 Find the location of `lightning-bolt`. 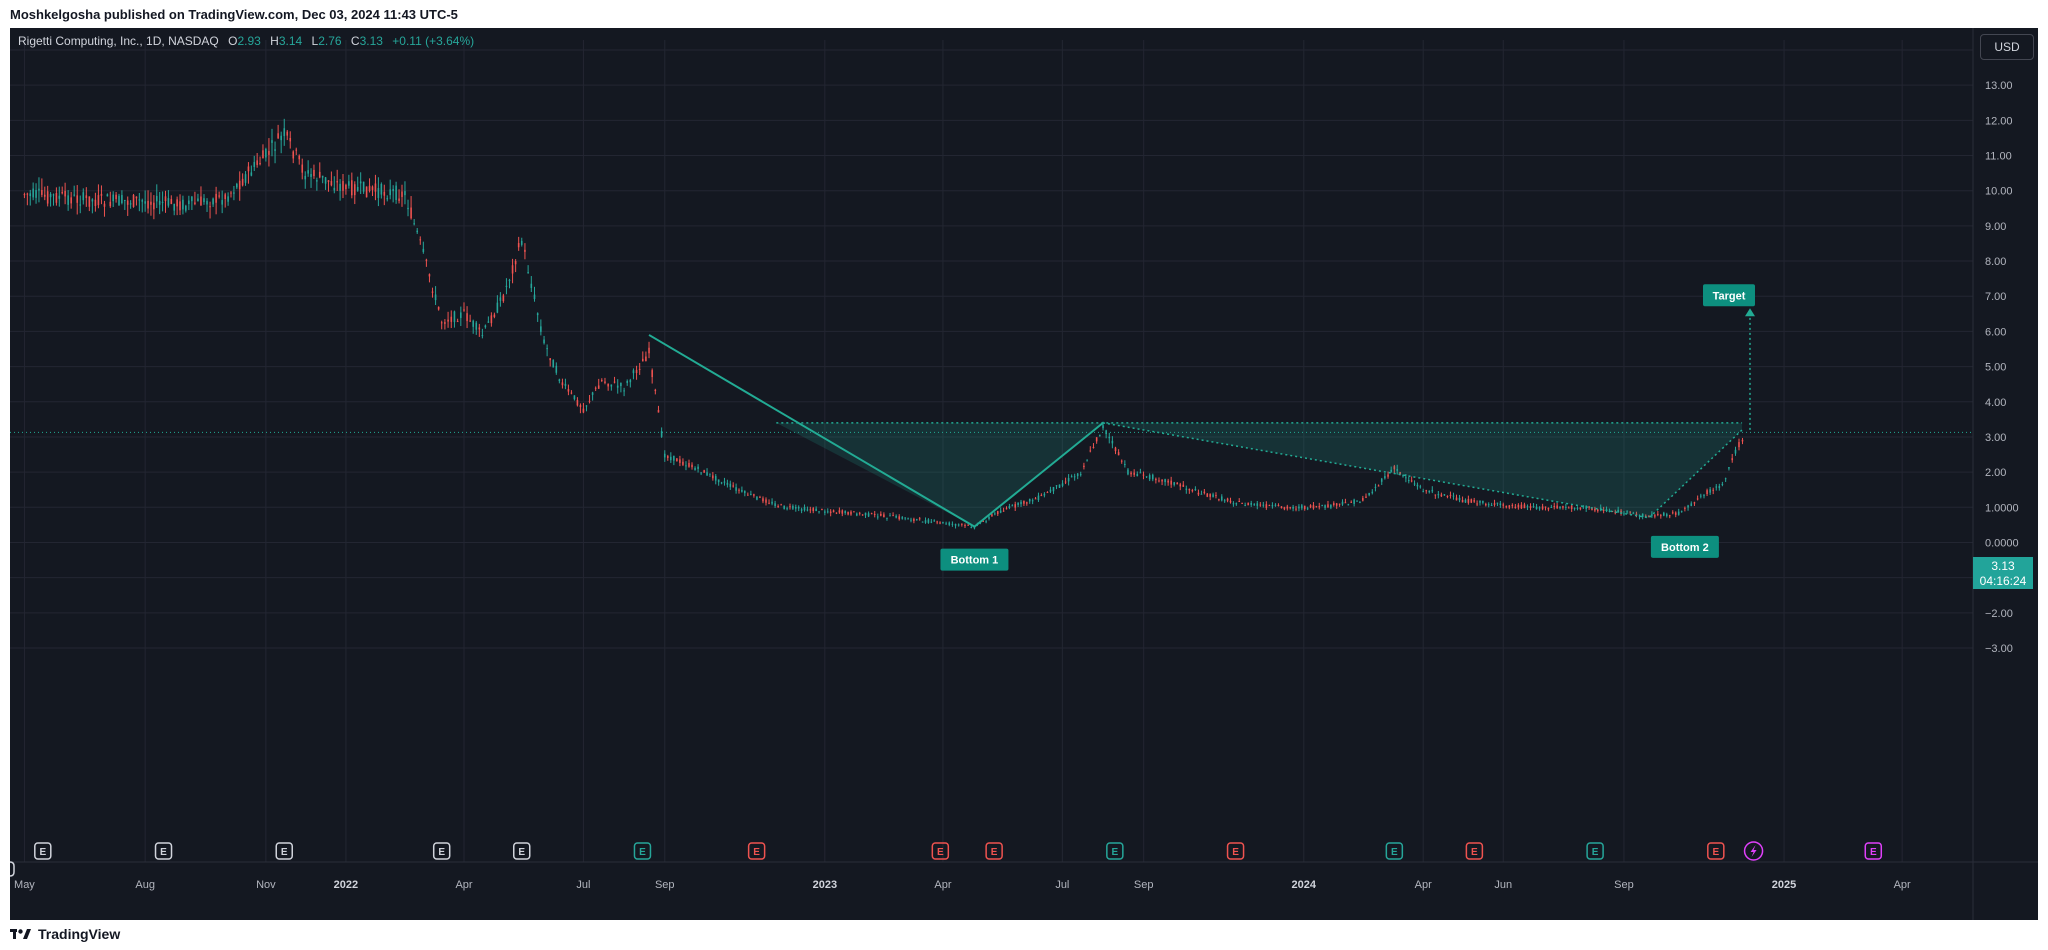

lightning-bolt is located at coordinates (1753, 851).